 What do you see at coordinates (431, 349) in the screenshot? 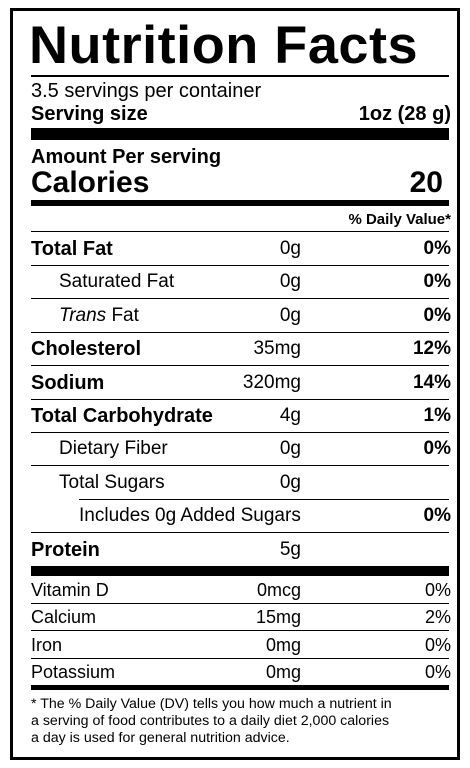
I see `nutrient-dv: 12%` at bounding box center [431, 349].